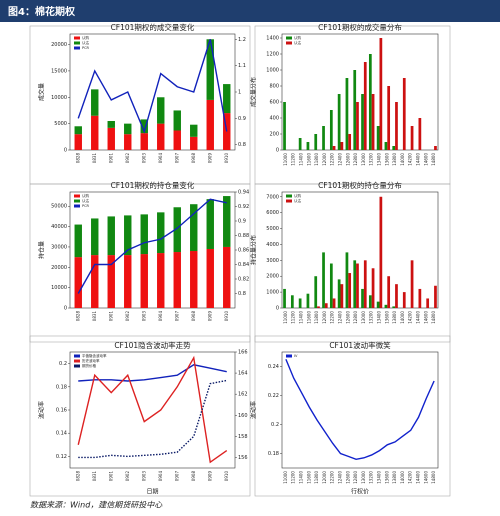  I want to click on x-tick-label: 0902, so click(127, 476).